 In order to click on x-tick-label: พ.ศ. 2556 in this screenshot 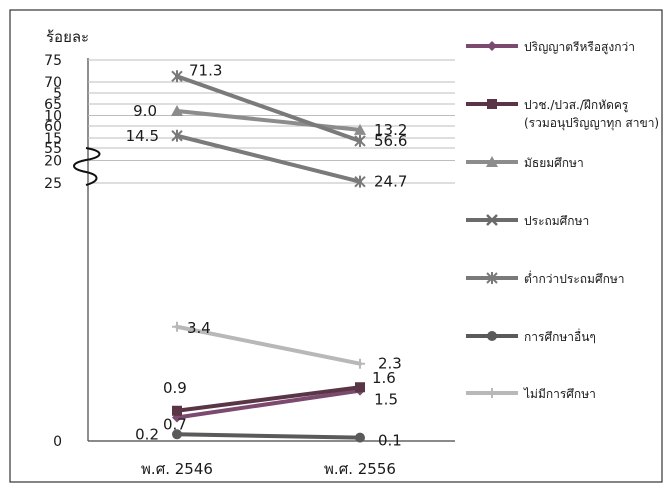, I will do `click(360, 469)`.